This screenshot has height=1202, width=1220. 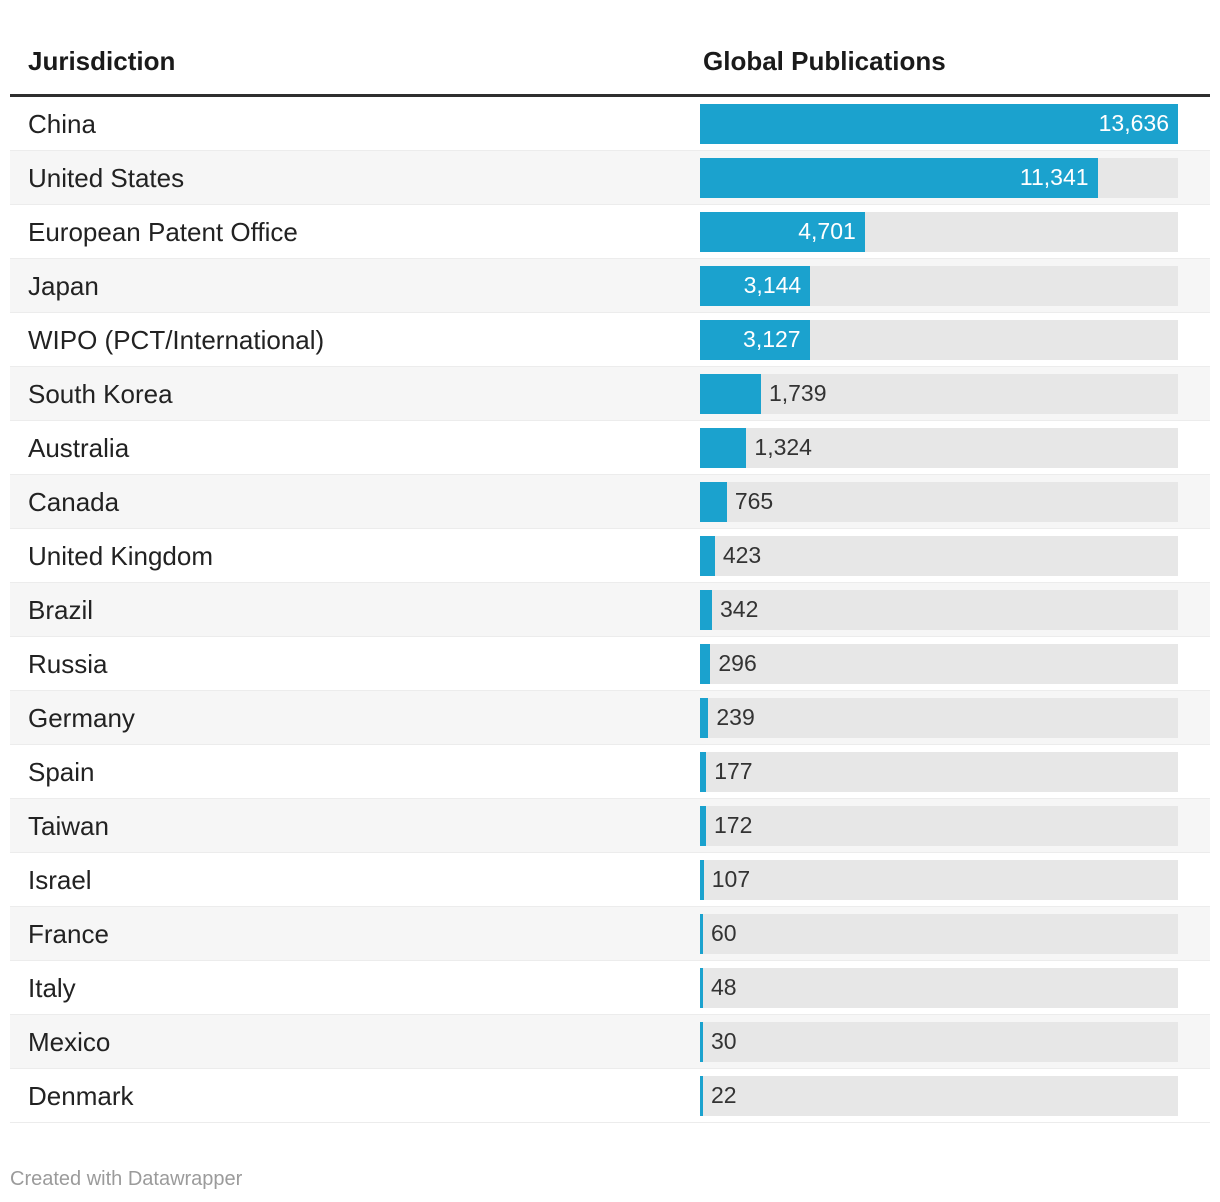 What do you see at coordinates (126, 1179) in the screenshot?
I see `attribution-text: Created with Datawrapper` at bounding box center [126, 1179].